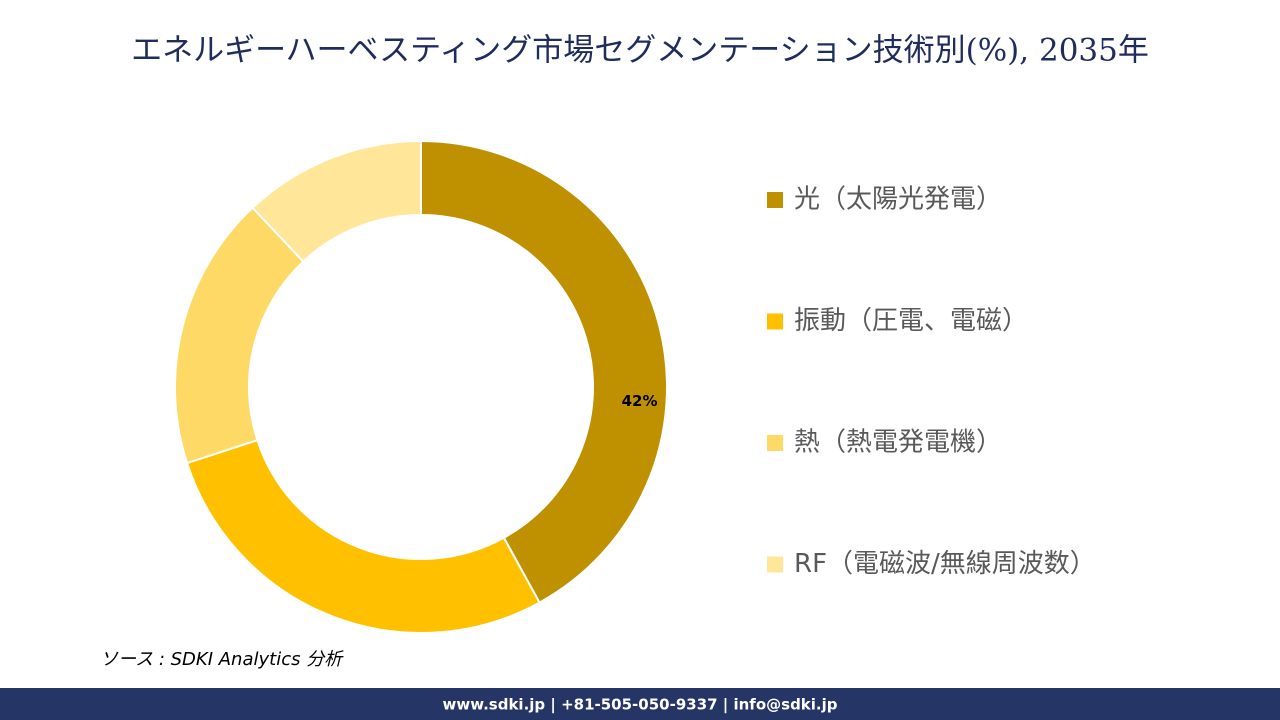 Image resolution: width=1280 pixels, height=720 pixels. I want to click on legend-label: 振動（圧電、電磁）, so click(911, 321).